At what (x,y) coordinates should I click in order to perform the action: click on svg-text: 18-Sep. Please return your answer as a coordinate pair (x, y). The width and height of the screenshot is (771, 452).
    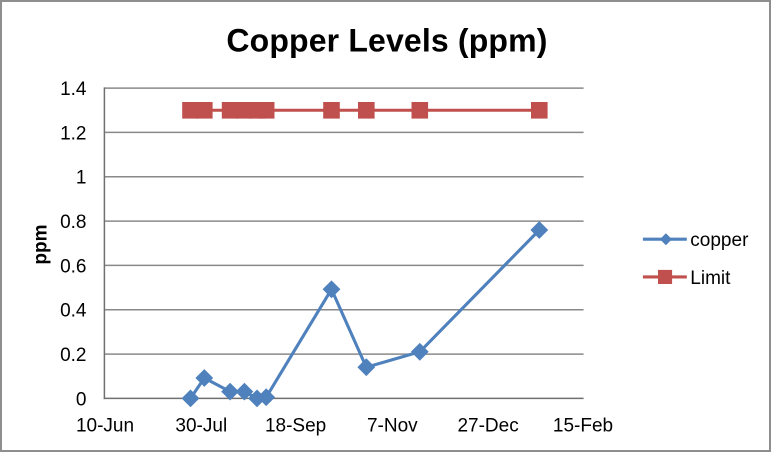
    Looking at the image, I should click on (295, 426).